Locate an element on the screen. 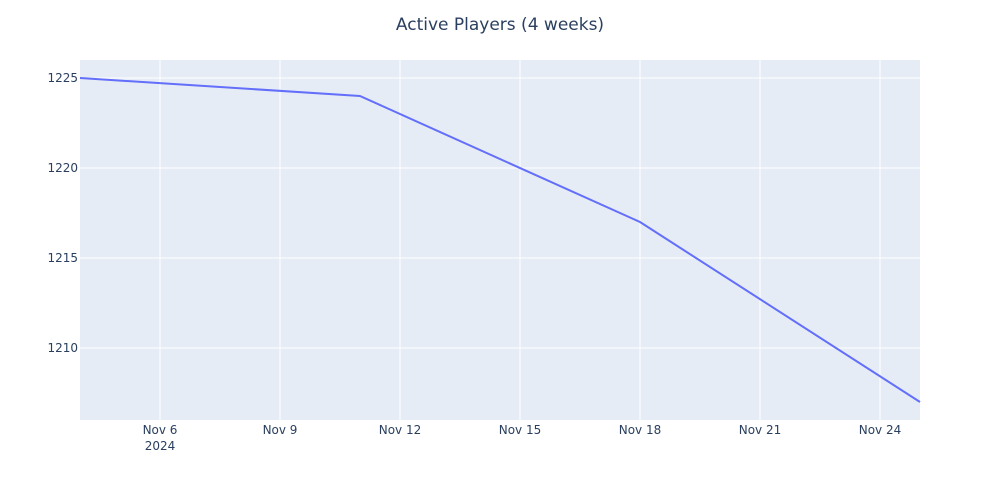 The image size is (1000, 504). x-tick-sublabel: 2024 is located at coordinates (160, 446).